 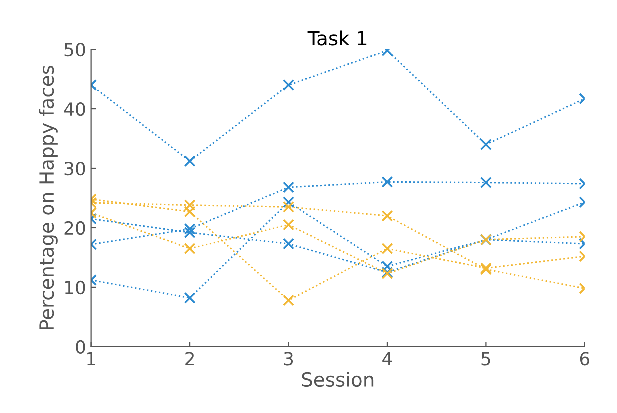 What do you see at coordinates (190, 359) in the screenshot?
I see `x-tick-label: 2` at bounding box center [190, 359].